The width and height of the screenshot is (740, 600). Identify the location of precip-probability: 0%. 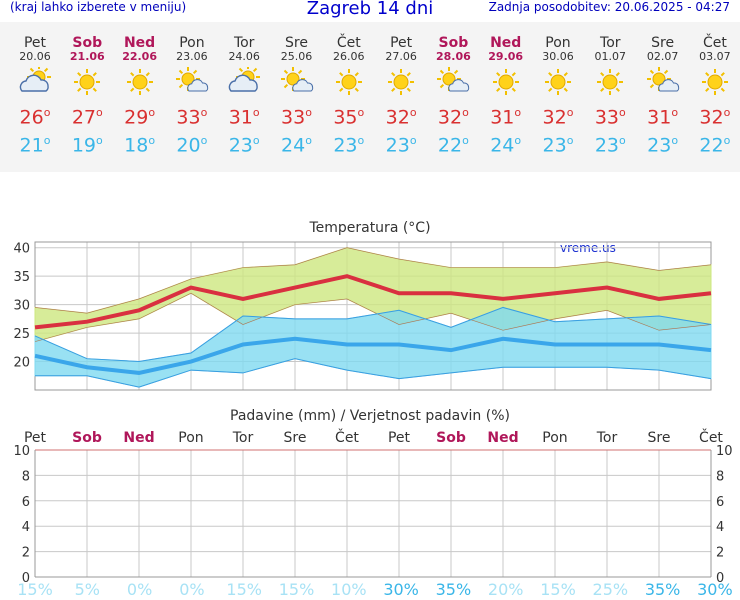
(192, 589).